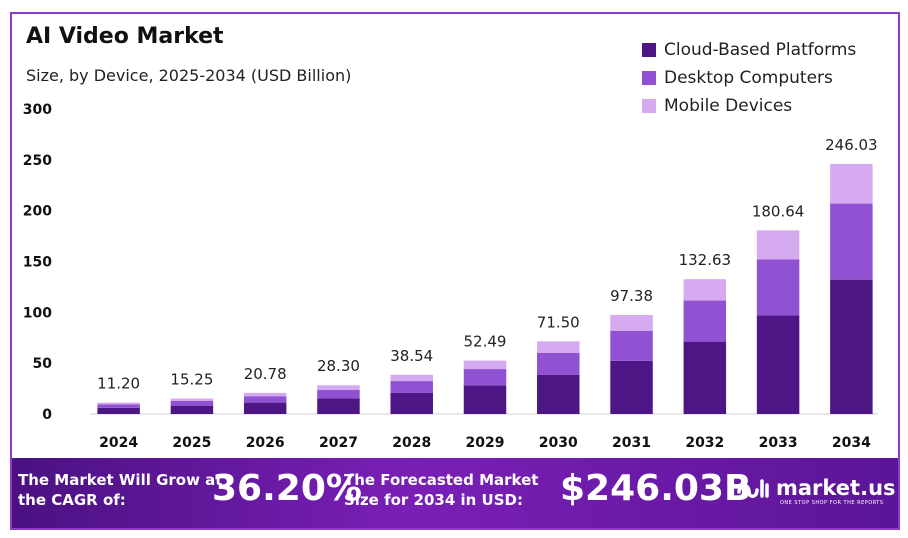 This screenshot has width=908, height=538. What do you see at coordinates (37, 110) in the screenshot?
I see `y-tick-label: 300` at bounding box center [37, 110].